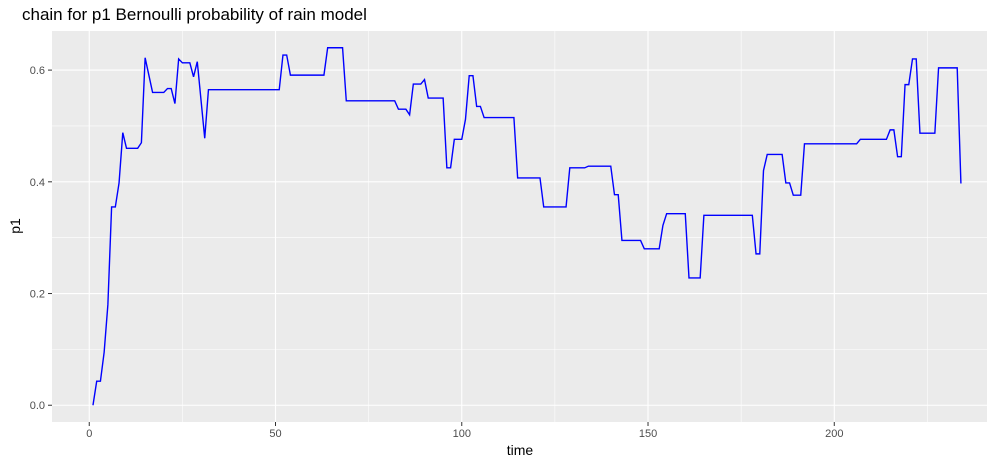  What do you see at coordinates (37, 295) in the screenshot?
I see `y-tick-label-1: 0.2` at bounding box center [37, 295].